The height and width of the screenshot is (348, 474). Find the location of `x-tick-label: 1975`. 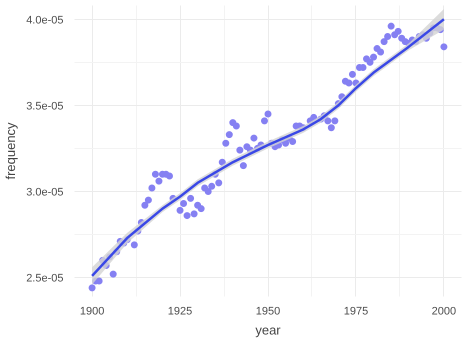

x-tick-label: 1975 is located at coordinates (356, 312).